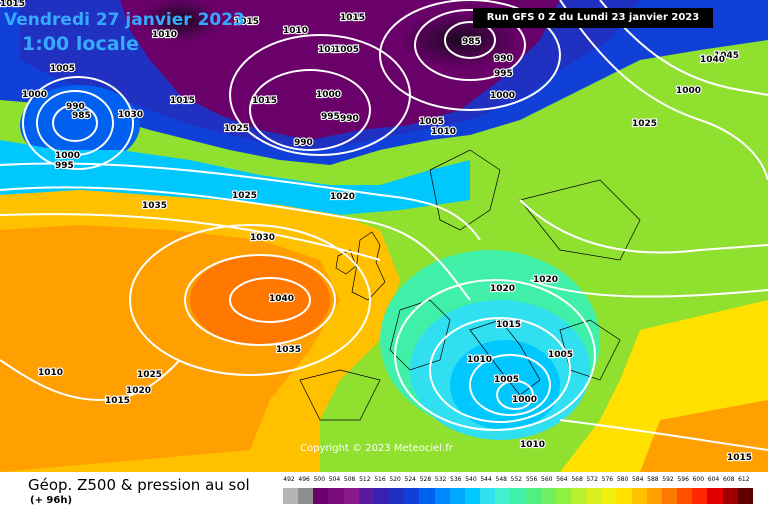  Describe the element at coordinates (653, 479) in the screenshot. I see `color-scale-label: 588` at that location.